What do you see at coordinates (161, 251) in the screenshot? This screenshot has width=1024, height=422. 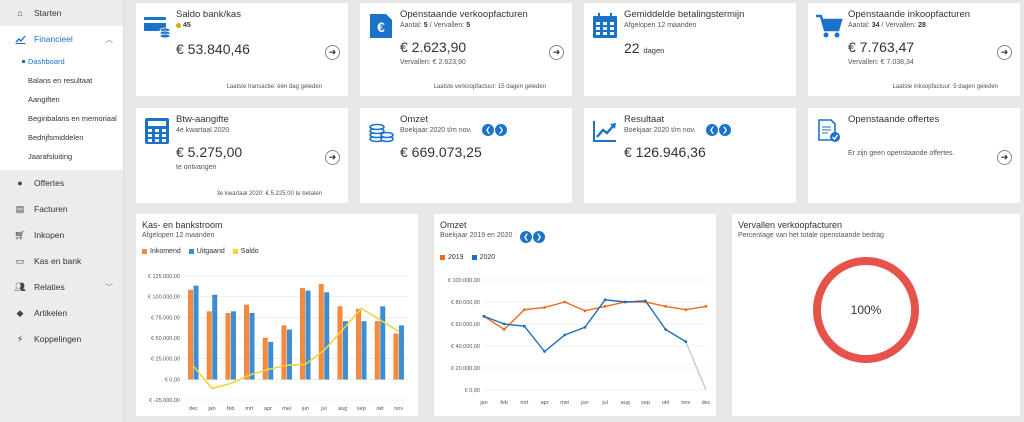 I see `legend-item: Inkomend` at bounding box center [161, 251].